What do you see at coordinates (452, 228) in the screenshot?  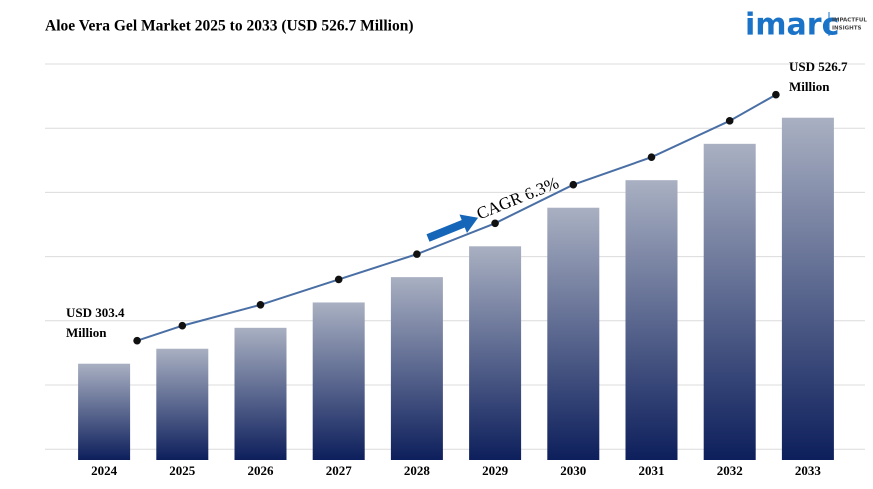 I see `cagr-arrow` at bounding box center [452, 228].